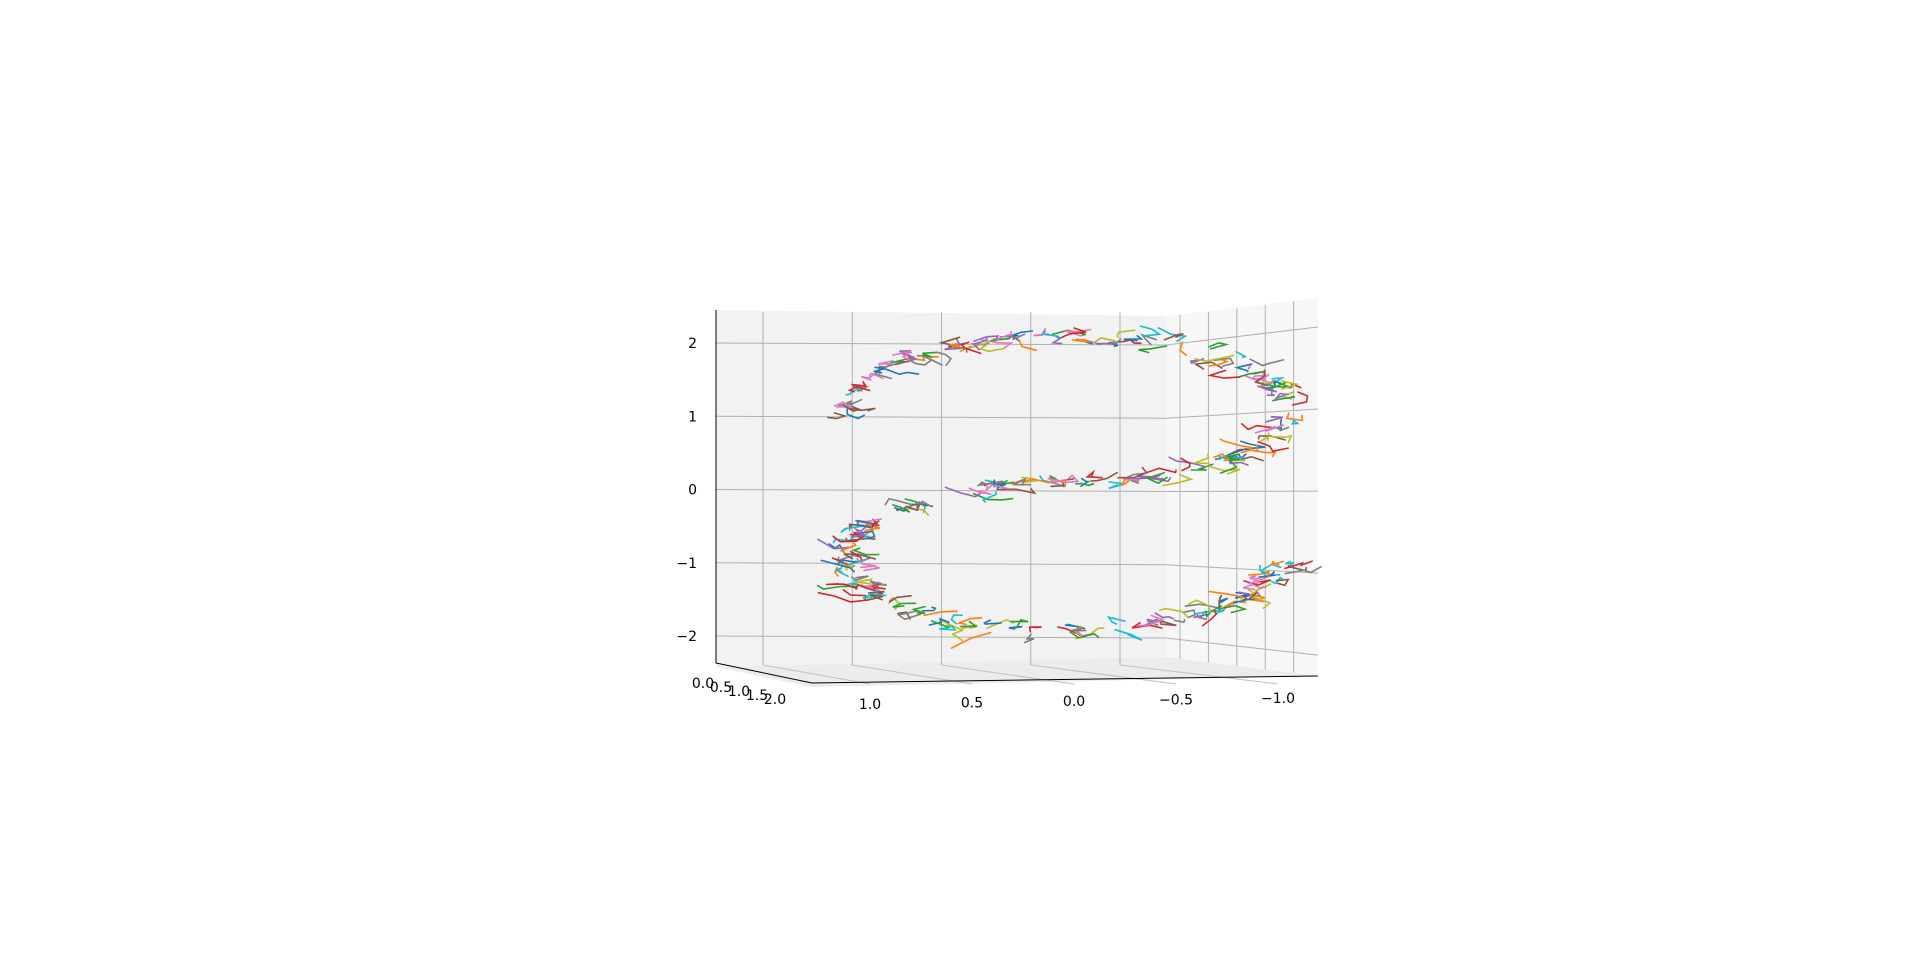 This screenshot has height=977, width=1920. I want to click on z-tick-label: 0, so click(692, 491).